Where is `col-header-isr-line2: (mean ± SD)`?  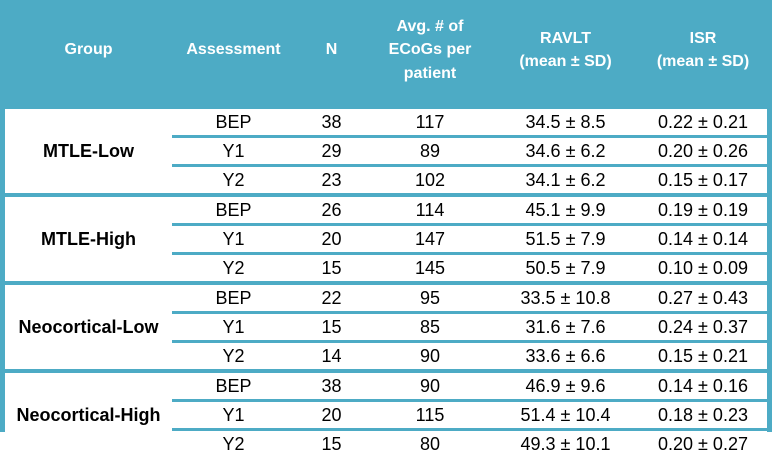
col-header-isr-line2: (mean ± SD) is located at coordinates (703, 61).